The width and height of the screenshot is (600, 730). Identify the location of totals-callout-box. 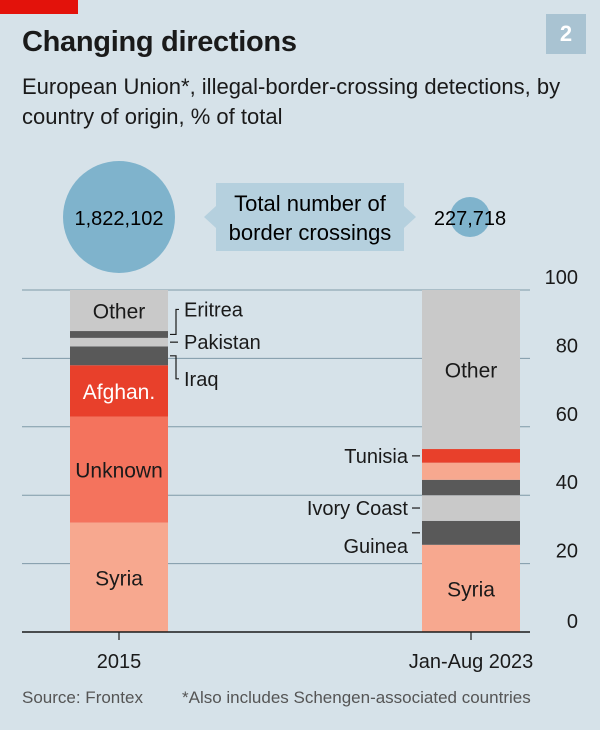
(310, 217).